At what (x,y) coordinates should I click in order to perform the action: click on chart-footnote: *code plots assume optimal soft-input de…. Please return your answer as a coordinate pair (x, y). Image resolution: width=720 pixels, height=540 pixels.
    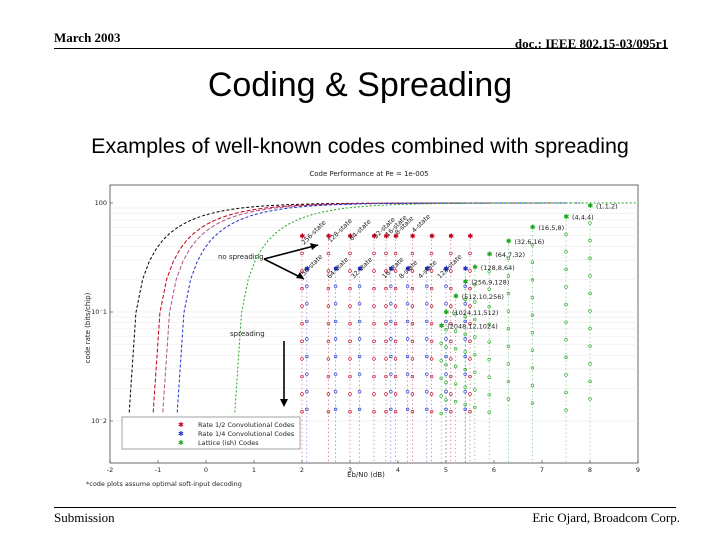
    Looking at the image, I should click on (164, 484).